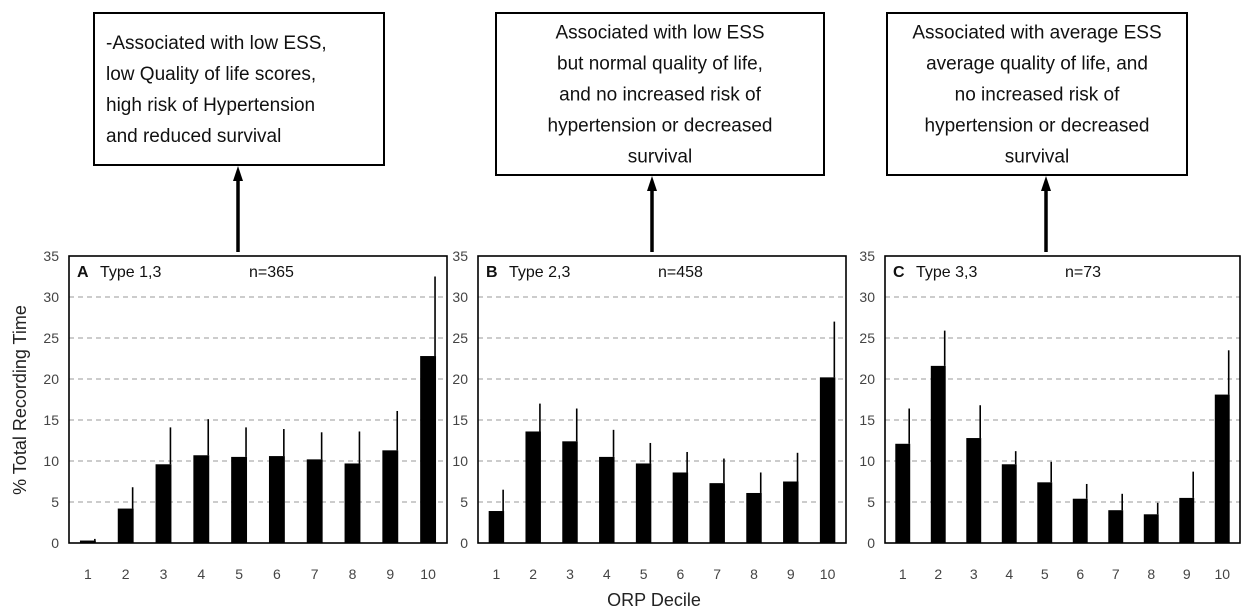 This screenshot has width=1259, height=612. What do you see at coordinates (271, 272) in the screenshot?
I see `panel-n-label: n=365` at bounding box center [271, 272].